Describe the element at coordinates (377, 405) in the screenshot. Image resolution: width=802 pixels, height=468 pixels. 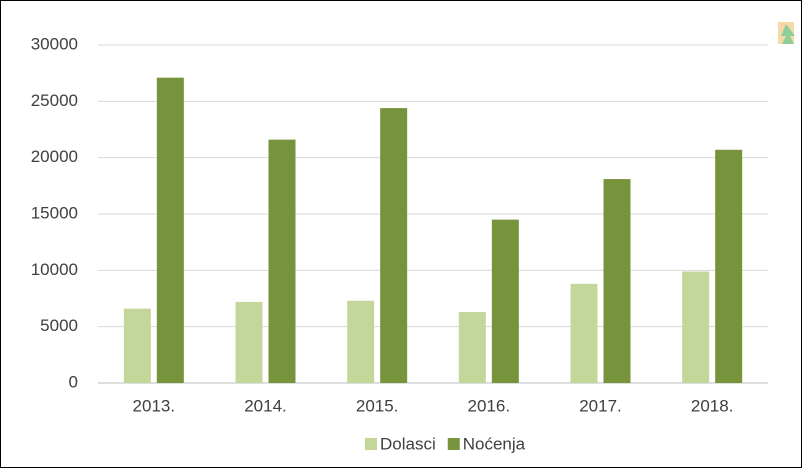
I see `x-tick-label: 2015.` at that location.